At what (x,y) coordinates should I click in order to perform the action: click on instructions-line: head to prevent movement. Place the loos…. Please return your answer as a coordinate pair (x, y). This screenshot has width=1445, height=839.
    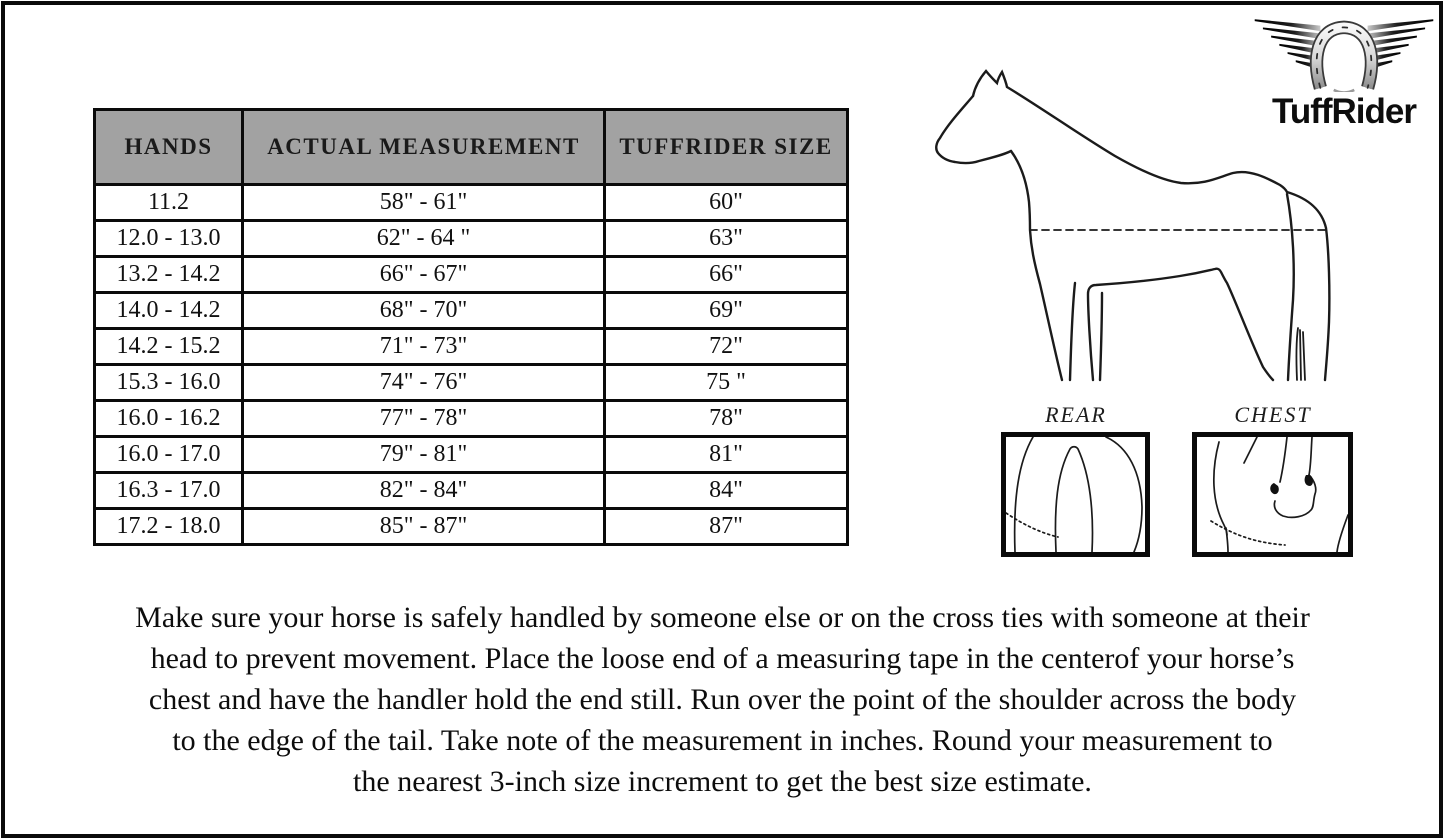
    Looking at the image, I should click on (722, 658).